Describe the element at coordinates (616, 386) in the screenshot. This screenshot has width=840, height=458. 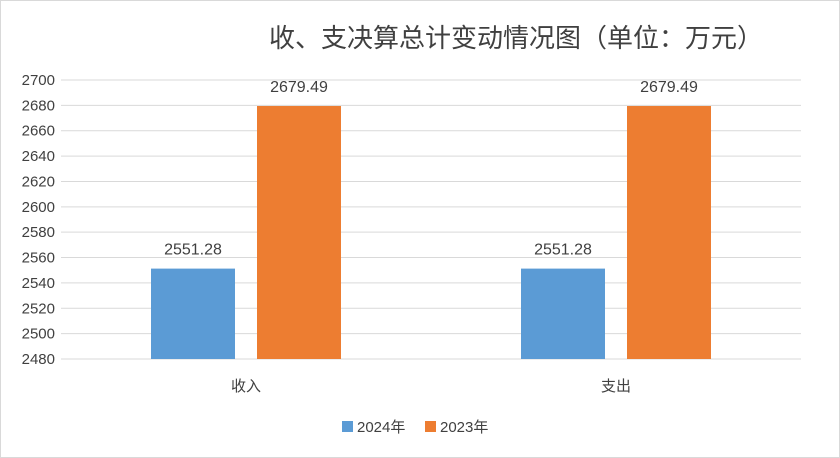
I see `category-label: 支出` at that location.